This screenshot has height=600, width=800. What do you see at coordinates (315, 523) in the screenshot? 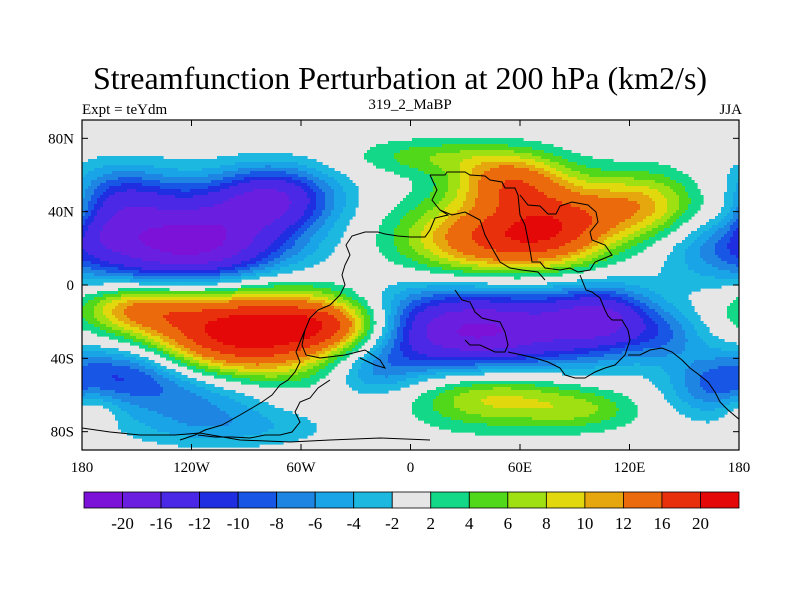
I see `colorbar-label: -6` at bounding box center [315, 523].